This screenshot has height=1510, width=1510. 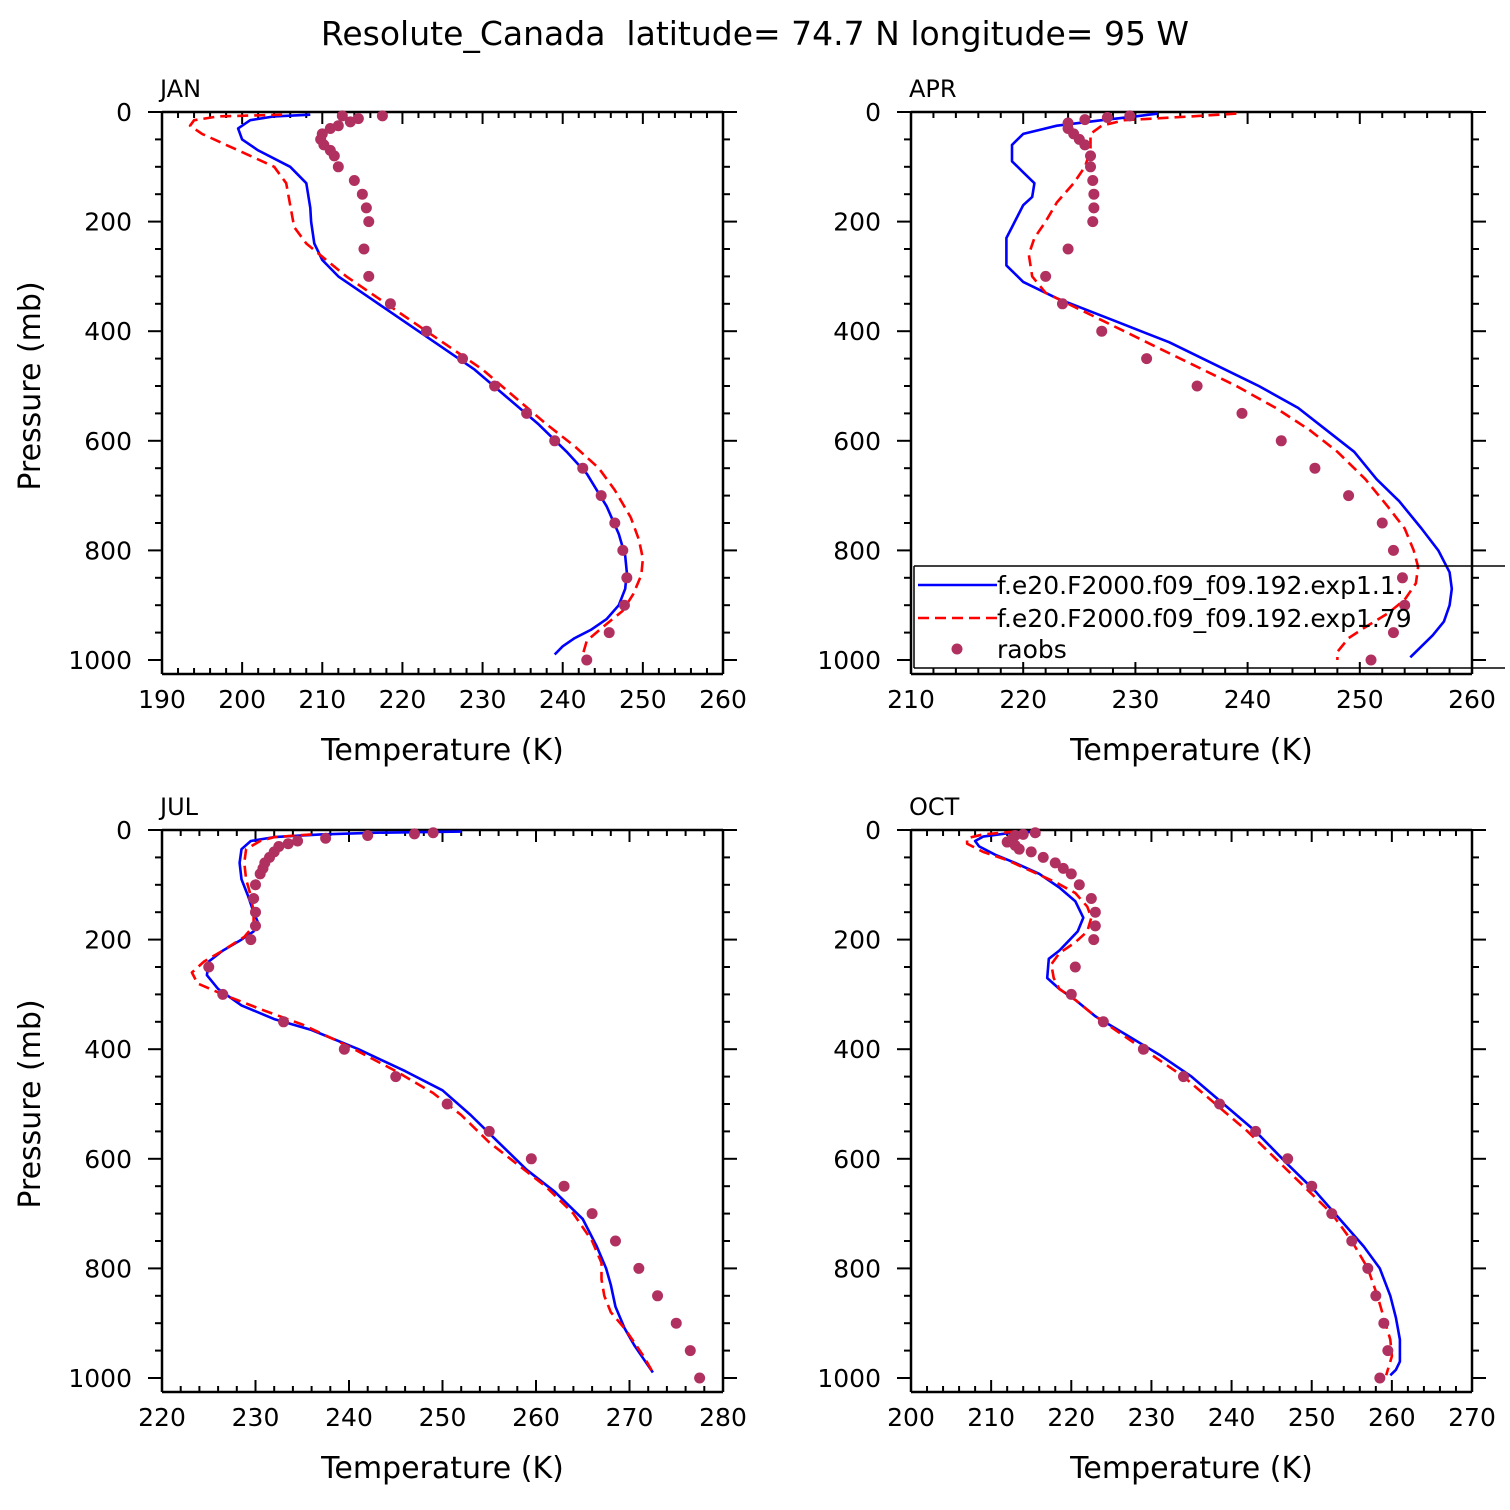 I want to click on legend-swatch-dot, so click(x=957, y=649).